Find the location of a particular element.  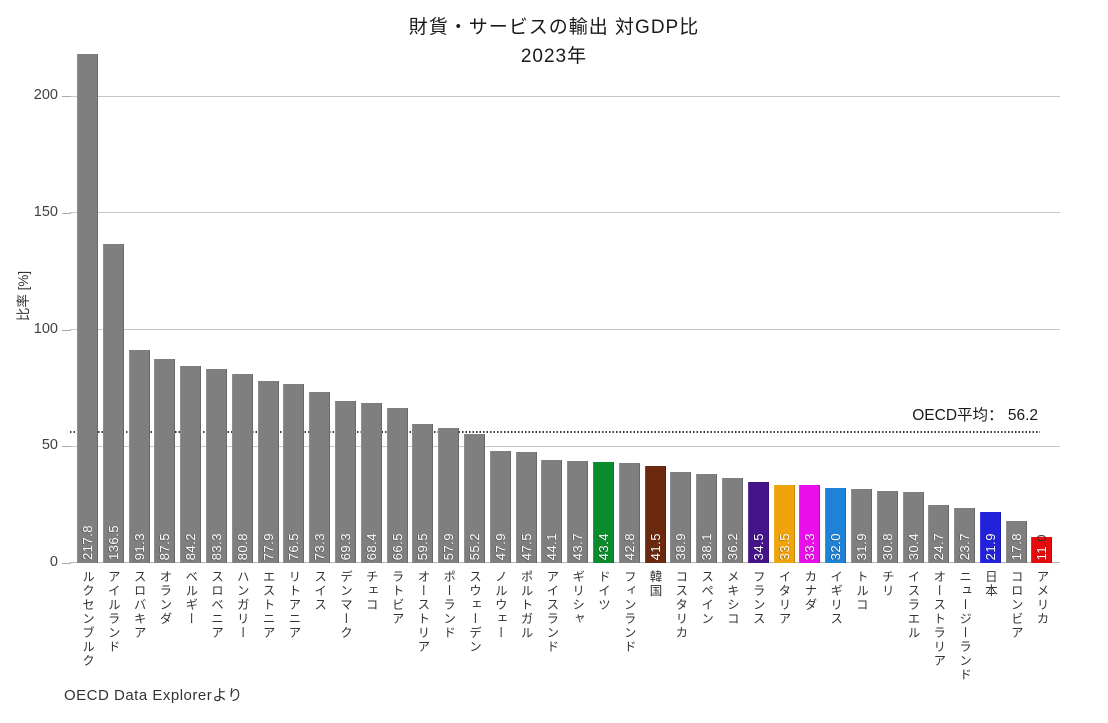

bar-category-label: 韓国 is located at coordinates (654, 584).